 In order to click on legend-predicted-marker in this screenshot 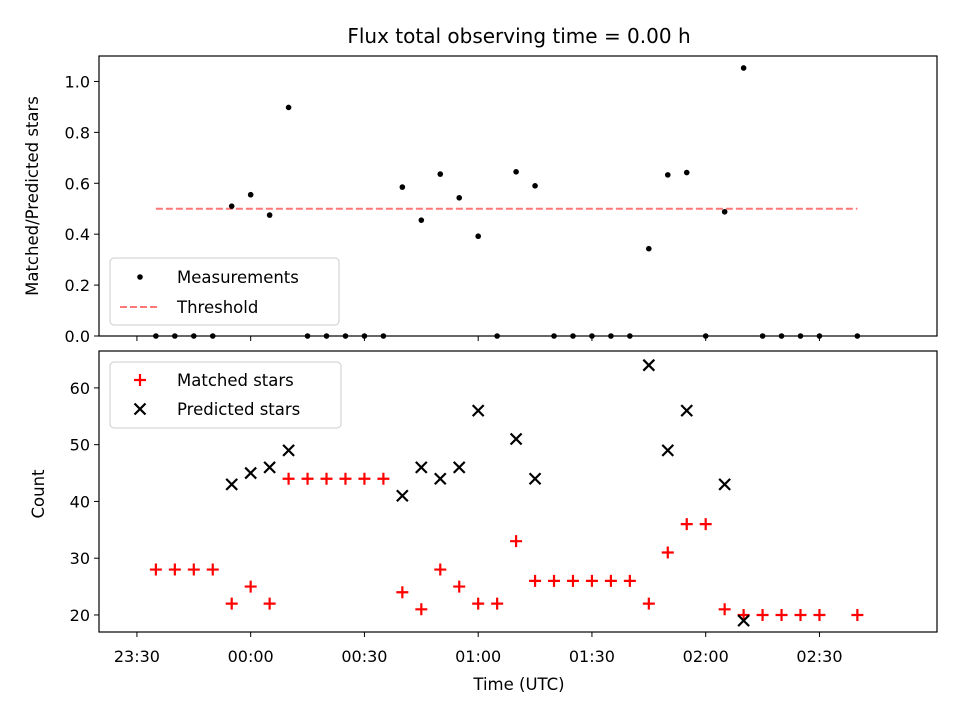, I will do `click(140, 409)`.